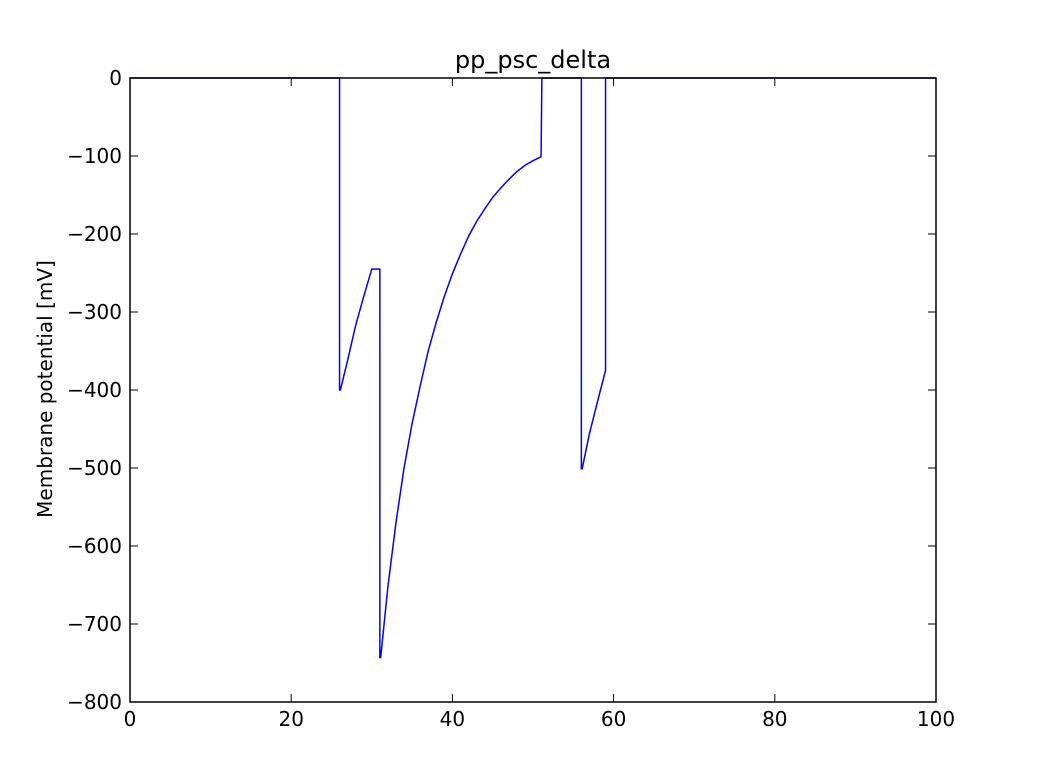 The width and height of the screenshot is (1040, 780). I want to click on x-tick-label: 0, so click(130, 719).